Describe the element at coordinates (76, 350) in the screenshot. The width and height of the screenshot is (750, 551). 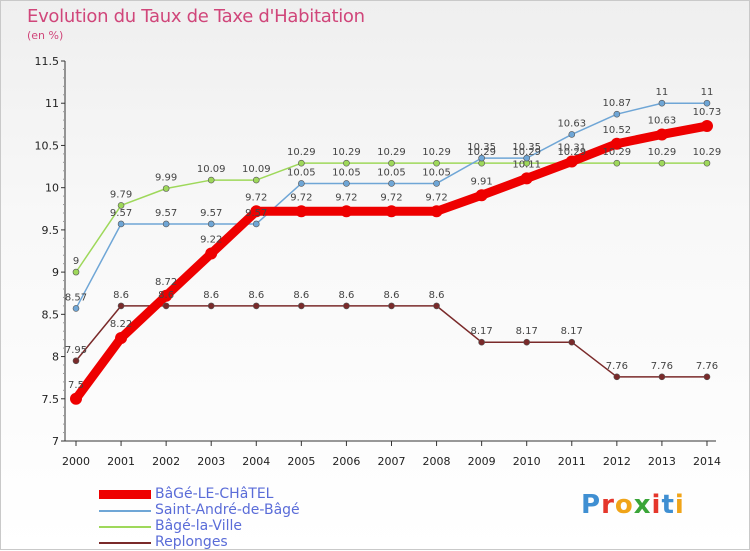
I see `data-label-replonges: 7.95` at that location.